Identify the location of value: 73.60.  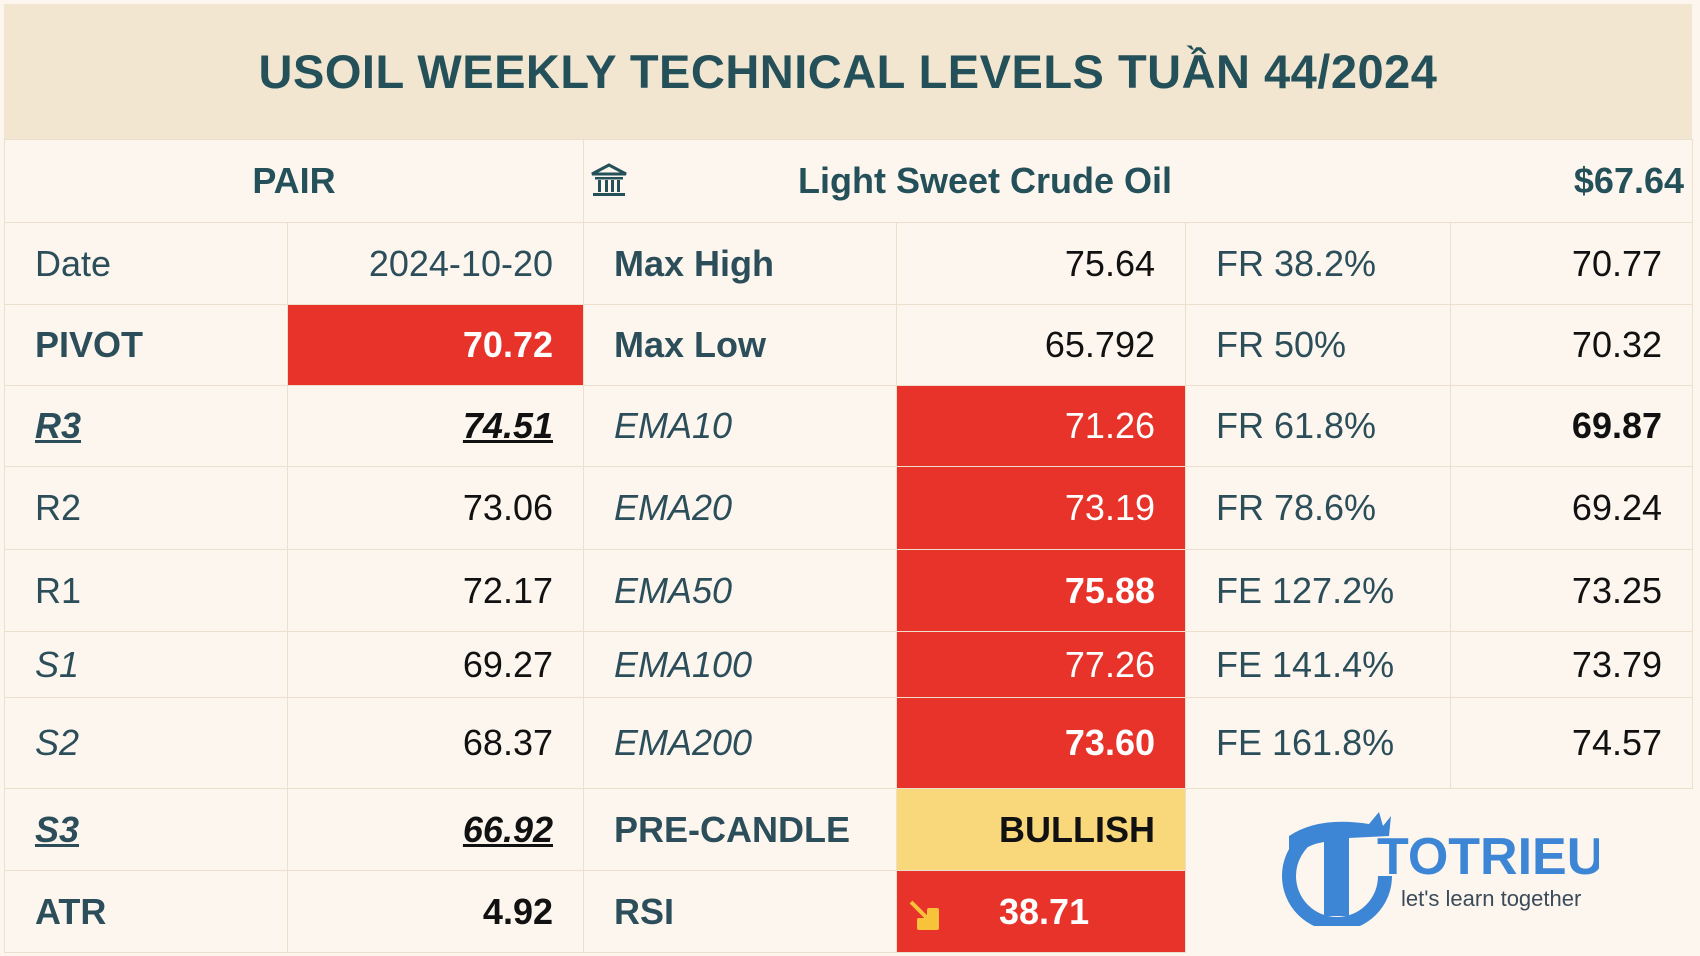
(1041, 743).